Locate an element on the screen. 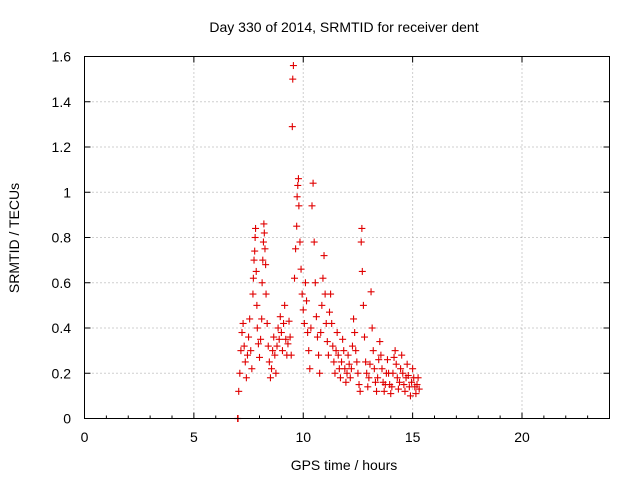 Image resolution: width=640 pixels, height=480 pixels. x-tick-label: 15 is located at coordinates (413, 437).